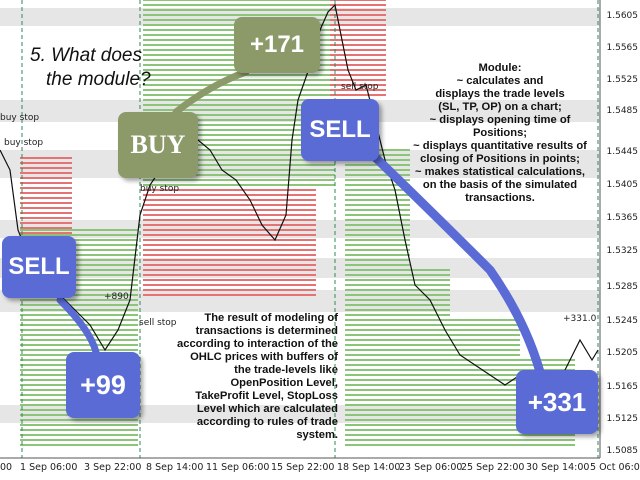 The height and width of the screenshot is (480, 640). Describe the element at coordinates (113, 467) in the screenshot. I see `time-tick: 3 Sep 22:00` at that location.